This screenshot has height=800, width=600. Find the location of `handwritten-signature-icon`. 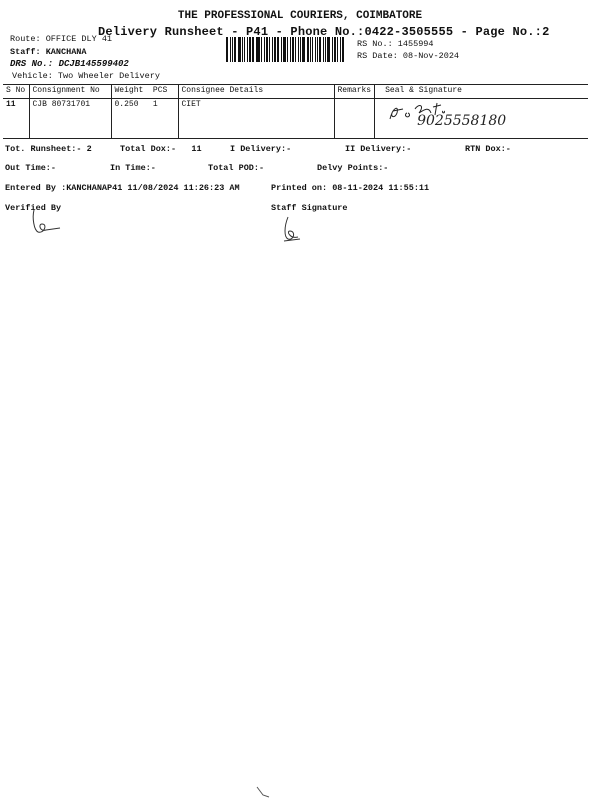

handwritten-signature-icon is located at coordinates (417, 111).